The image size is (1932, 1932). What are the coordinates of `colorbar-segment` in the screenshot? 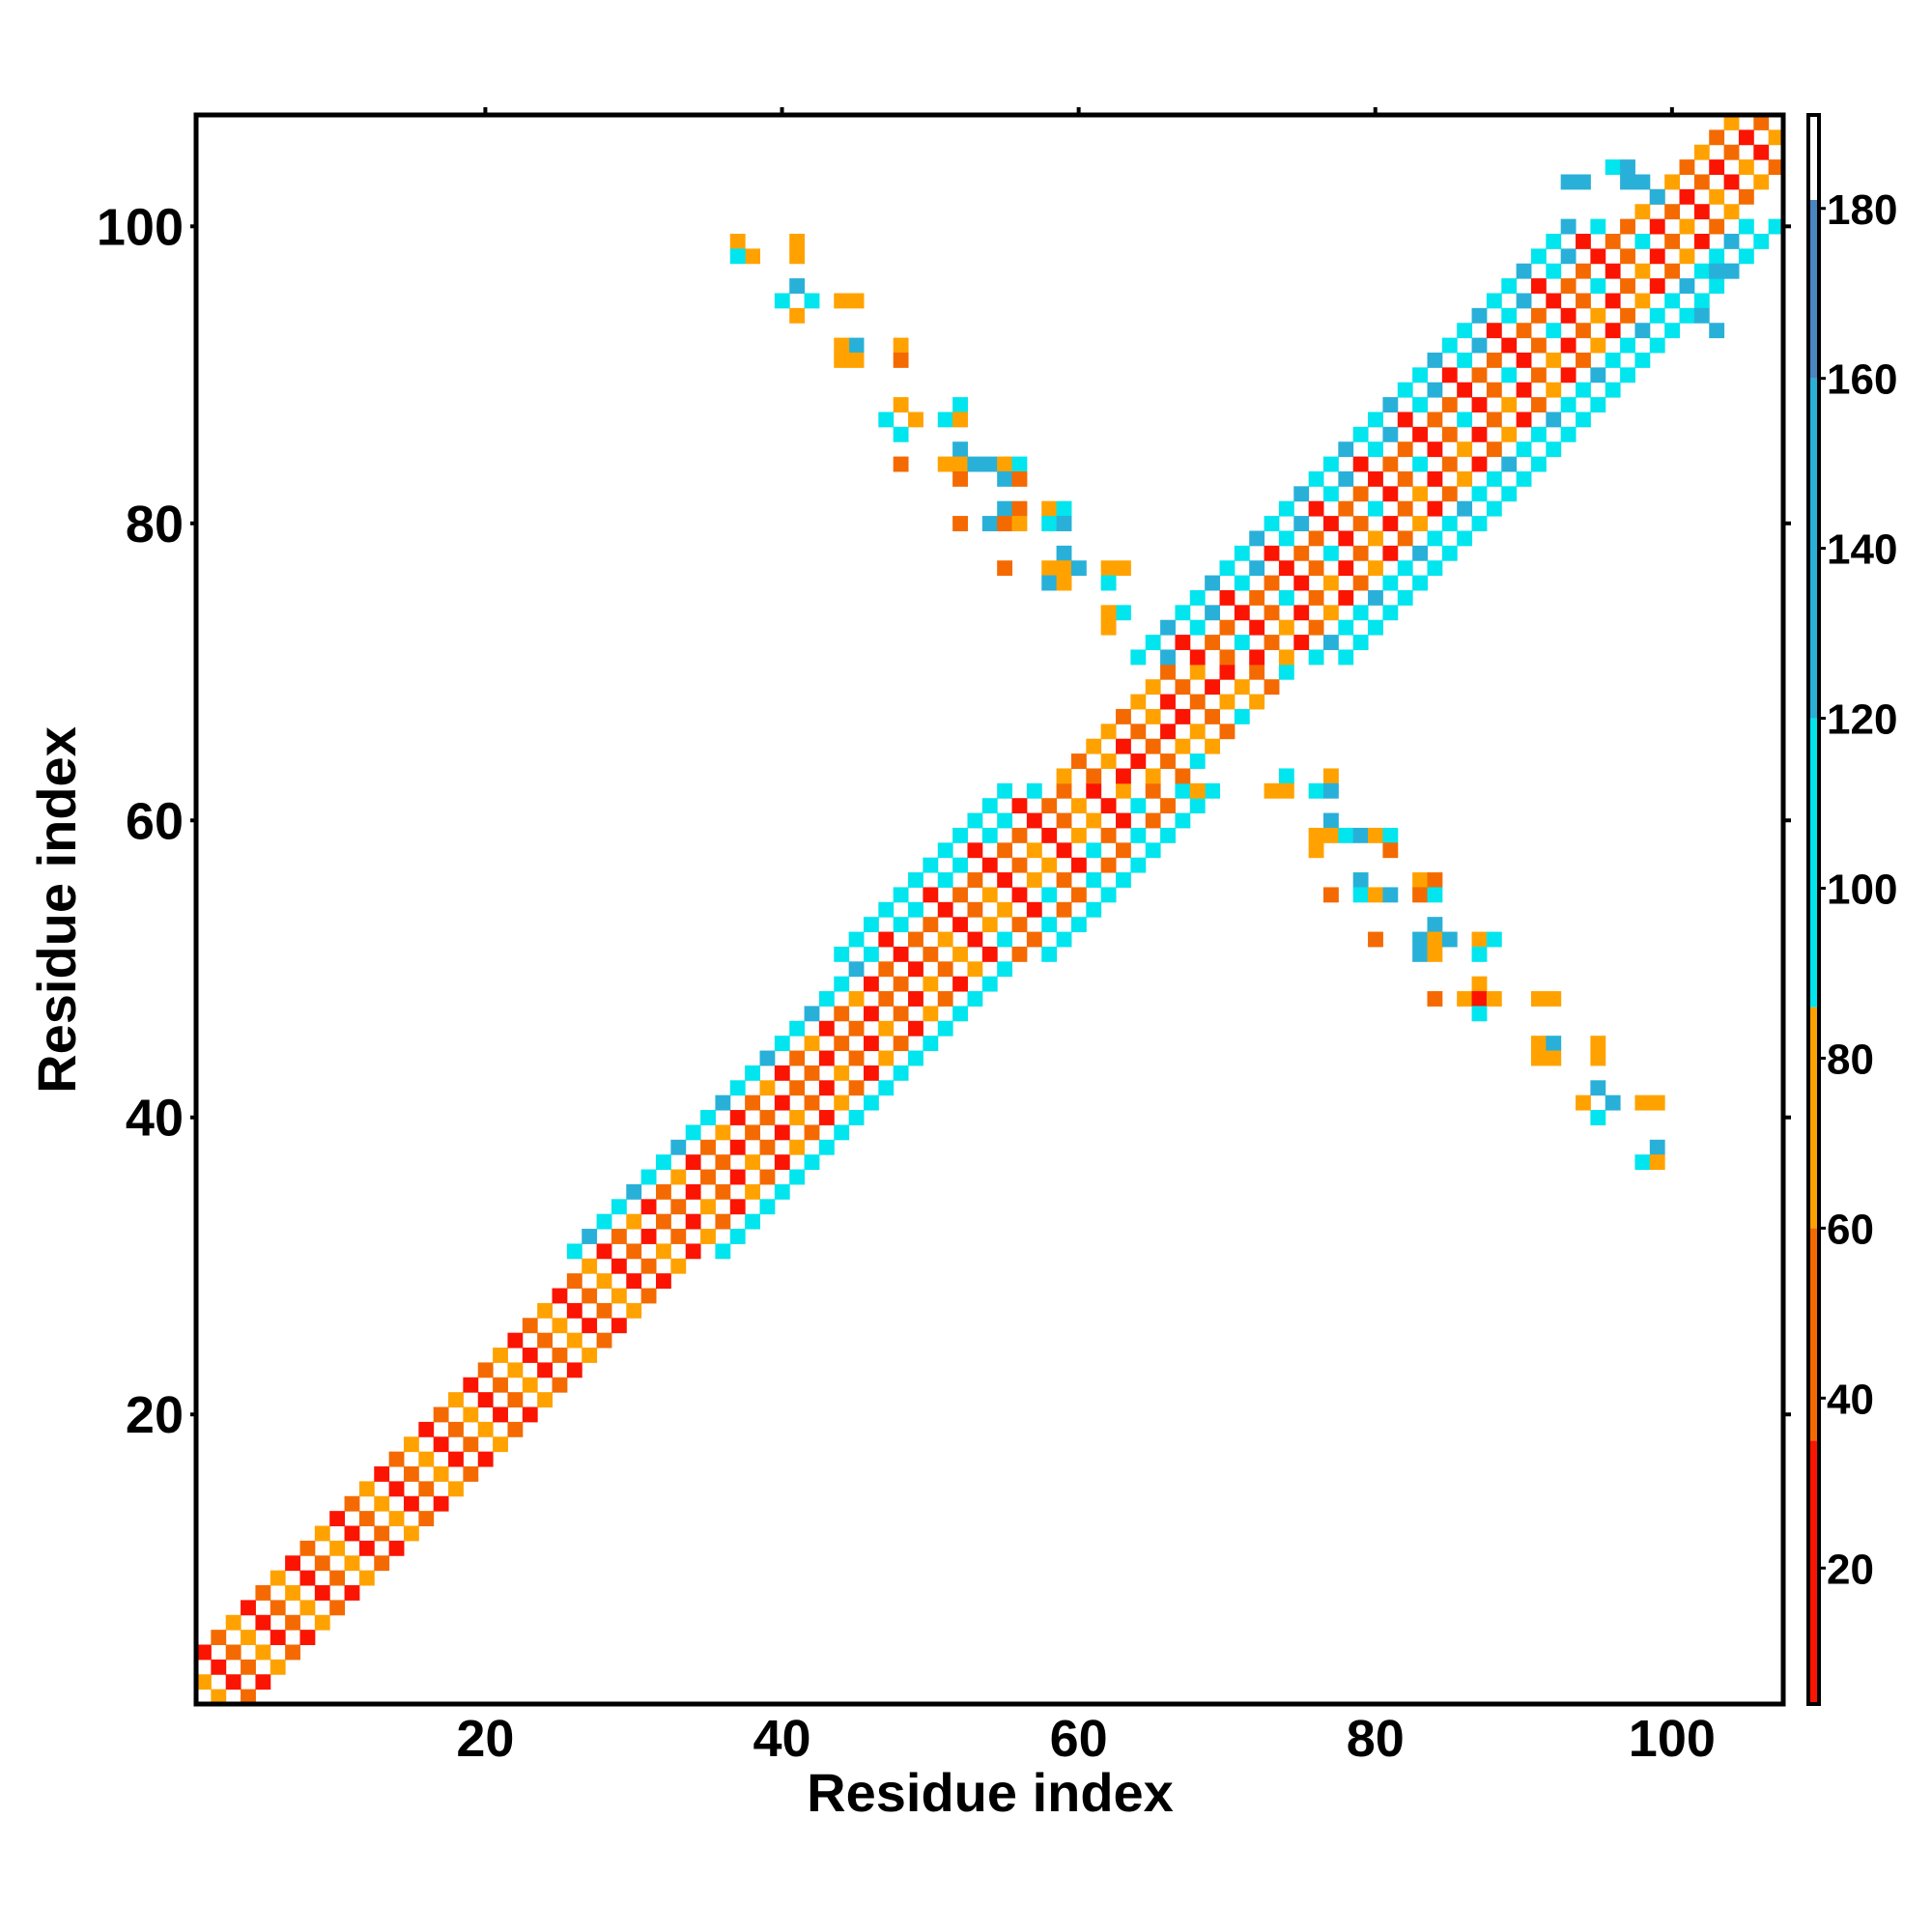 It's located at (1813, 157).